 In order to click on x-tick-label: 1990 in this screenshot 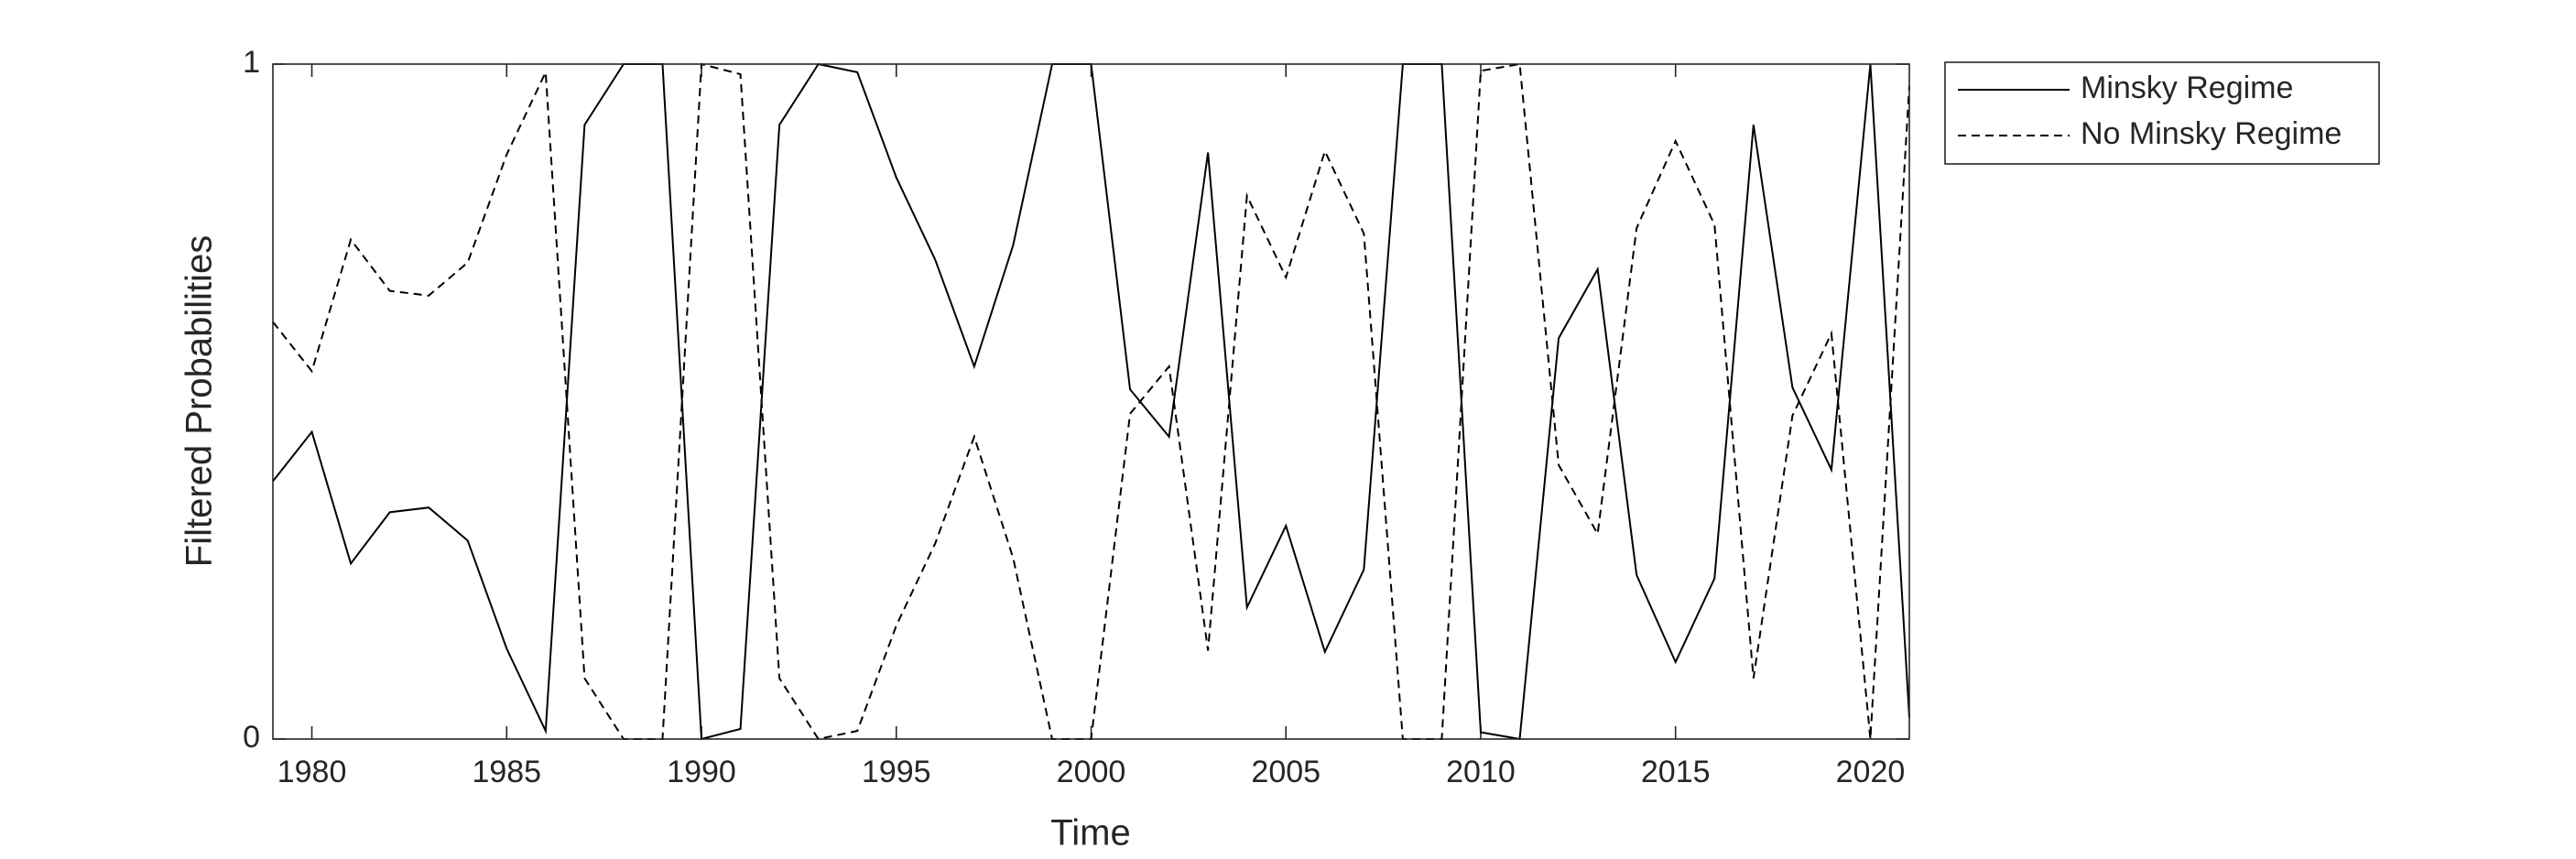, I will do `click(701, 772)`.